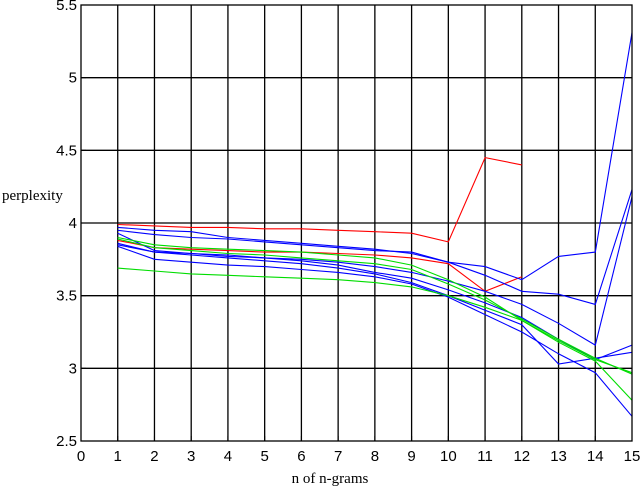 The width and height of the screenshot is (640, 486). I want to click on x-tick-label: 6, so click(301, 456).